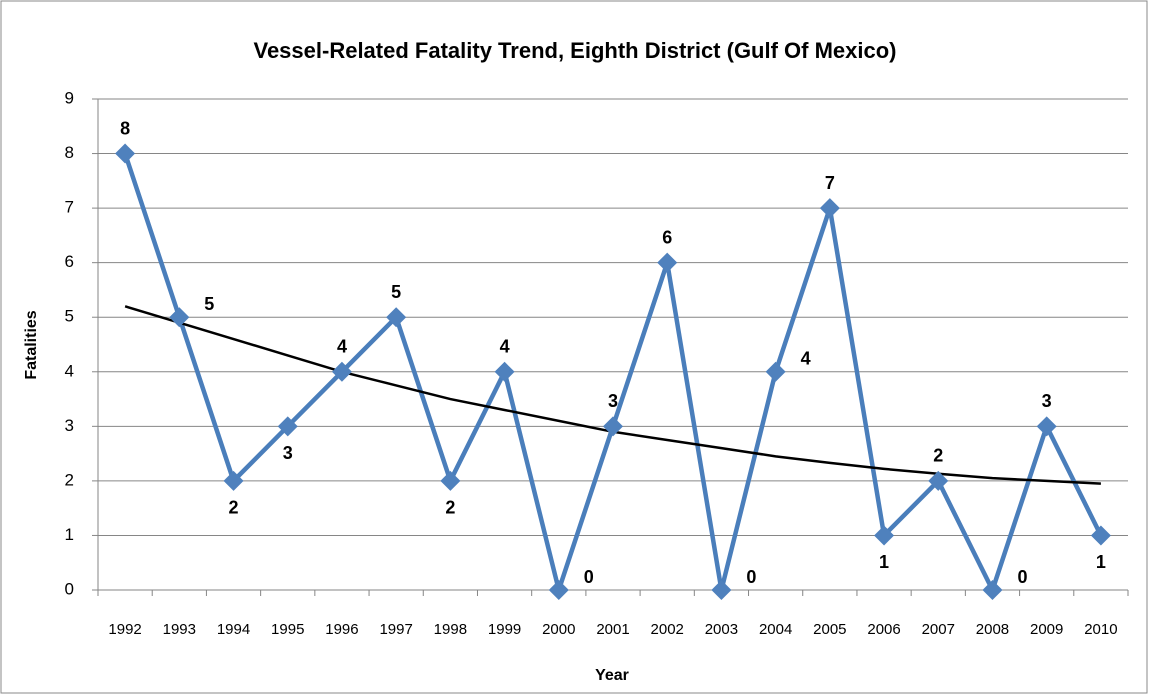 The image size is (1150, 700). I want to click on x-tick-label: 1994, so click(233, 629).